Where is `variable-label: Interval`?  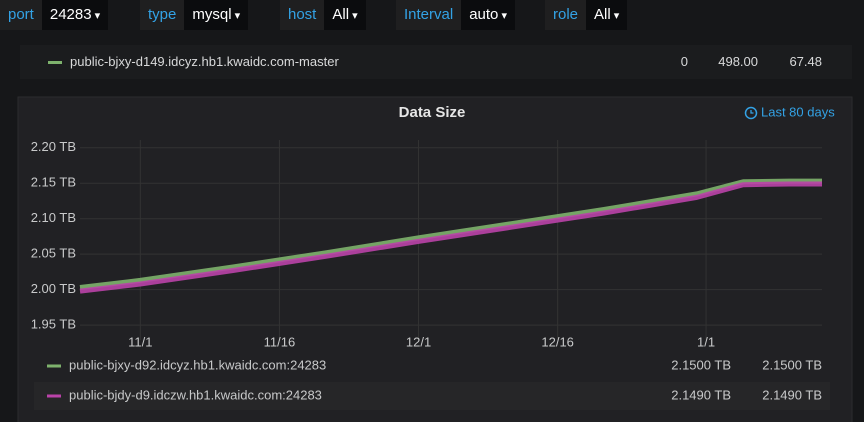
variable-label: Interval is located at coordinates (429, 15).